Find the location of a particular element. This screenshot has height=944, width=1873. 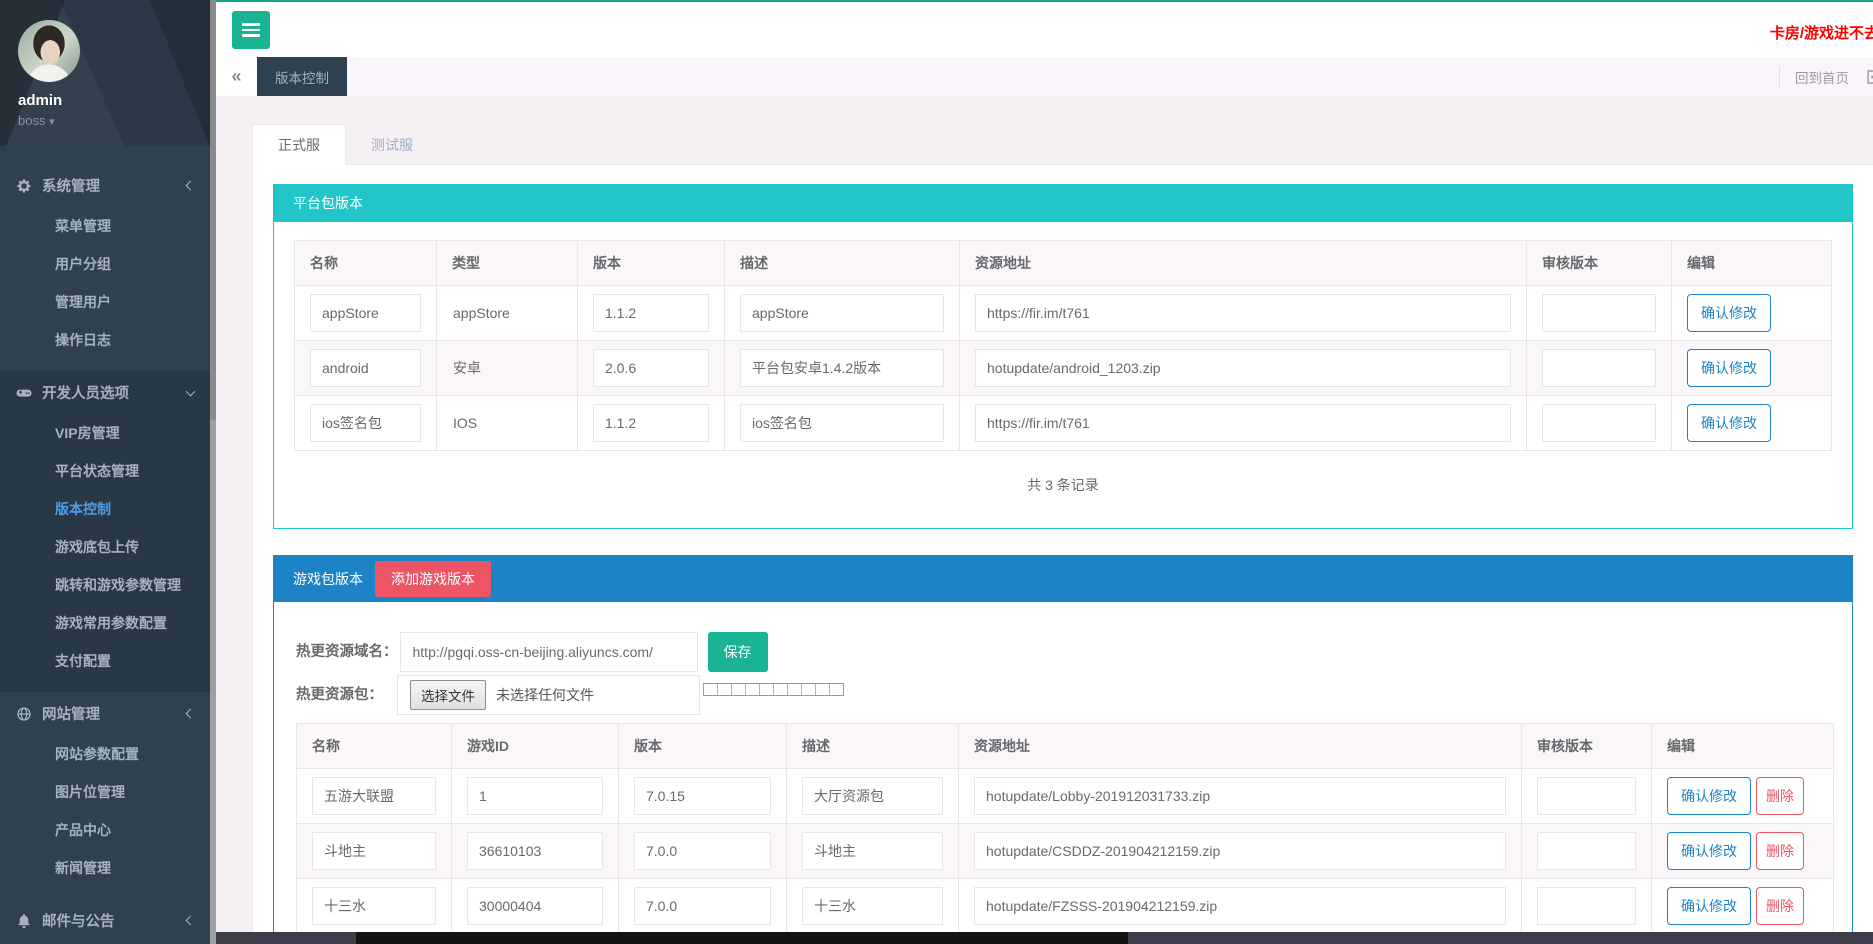

sidebar-item: 操作日志 is located at coordinates (83, 340).